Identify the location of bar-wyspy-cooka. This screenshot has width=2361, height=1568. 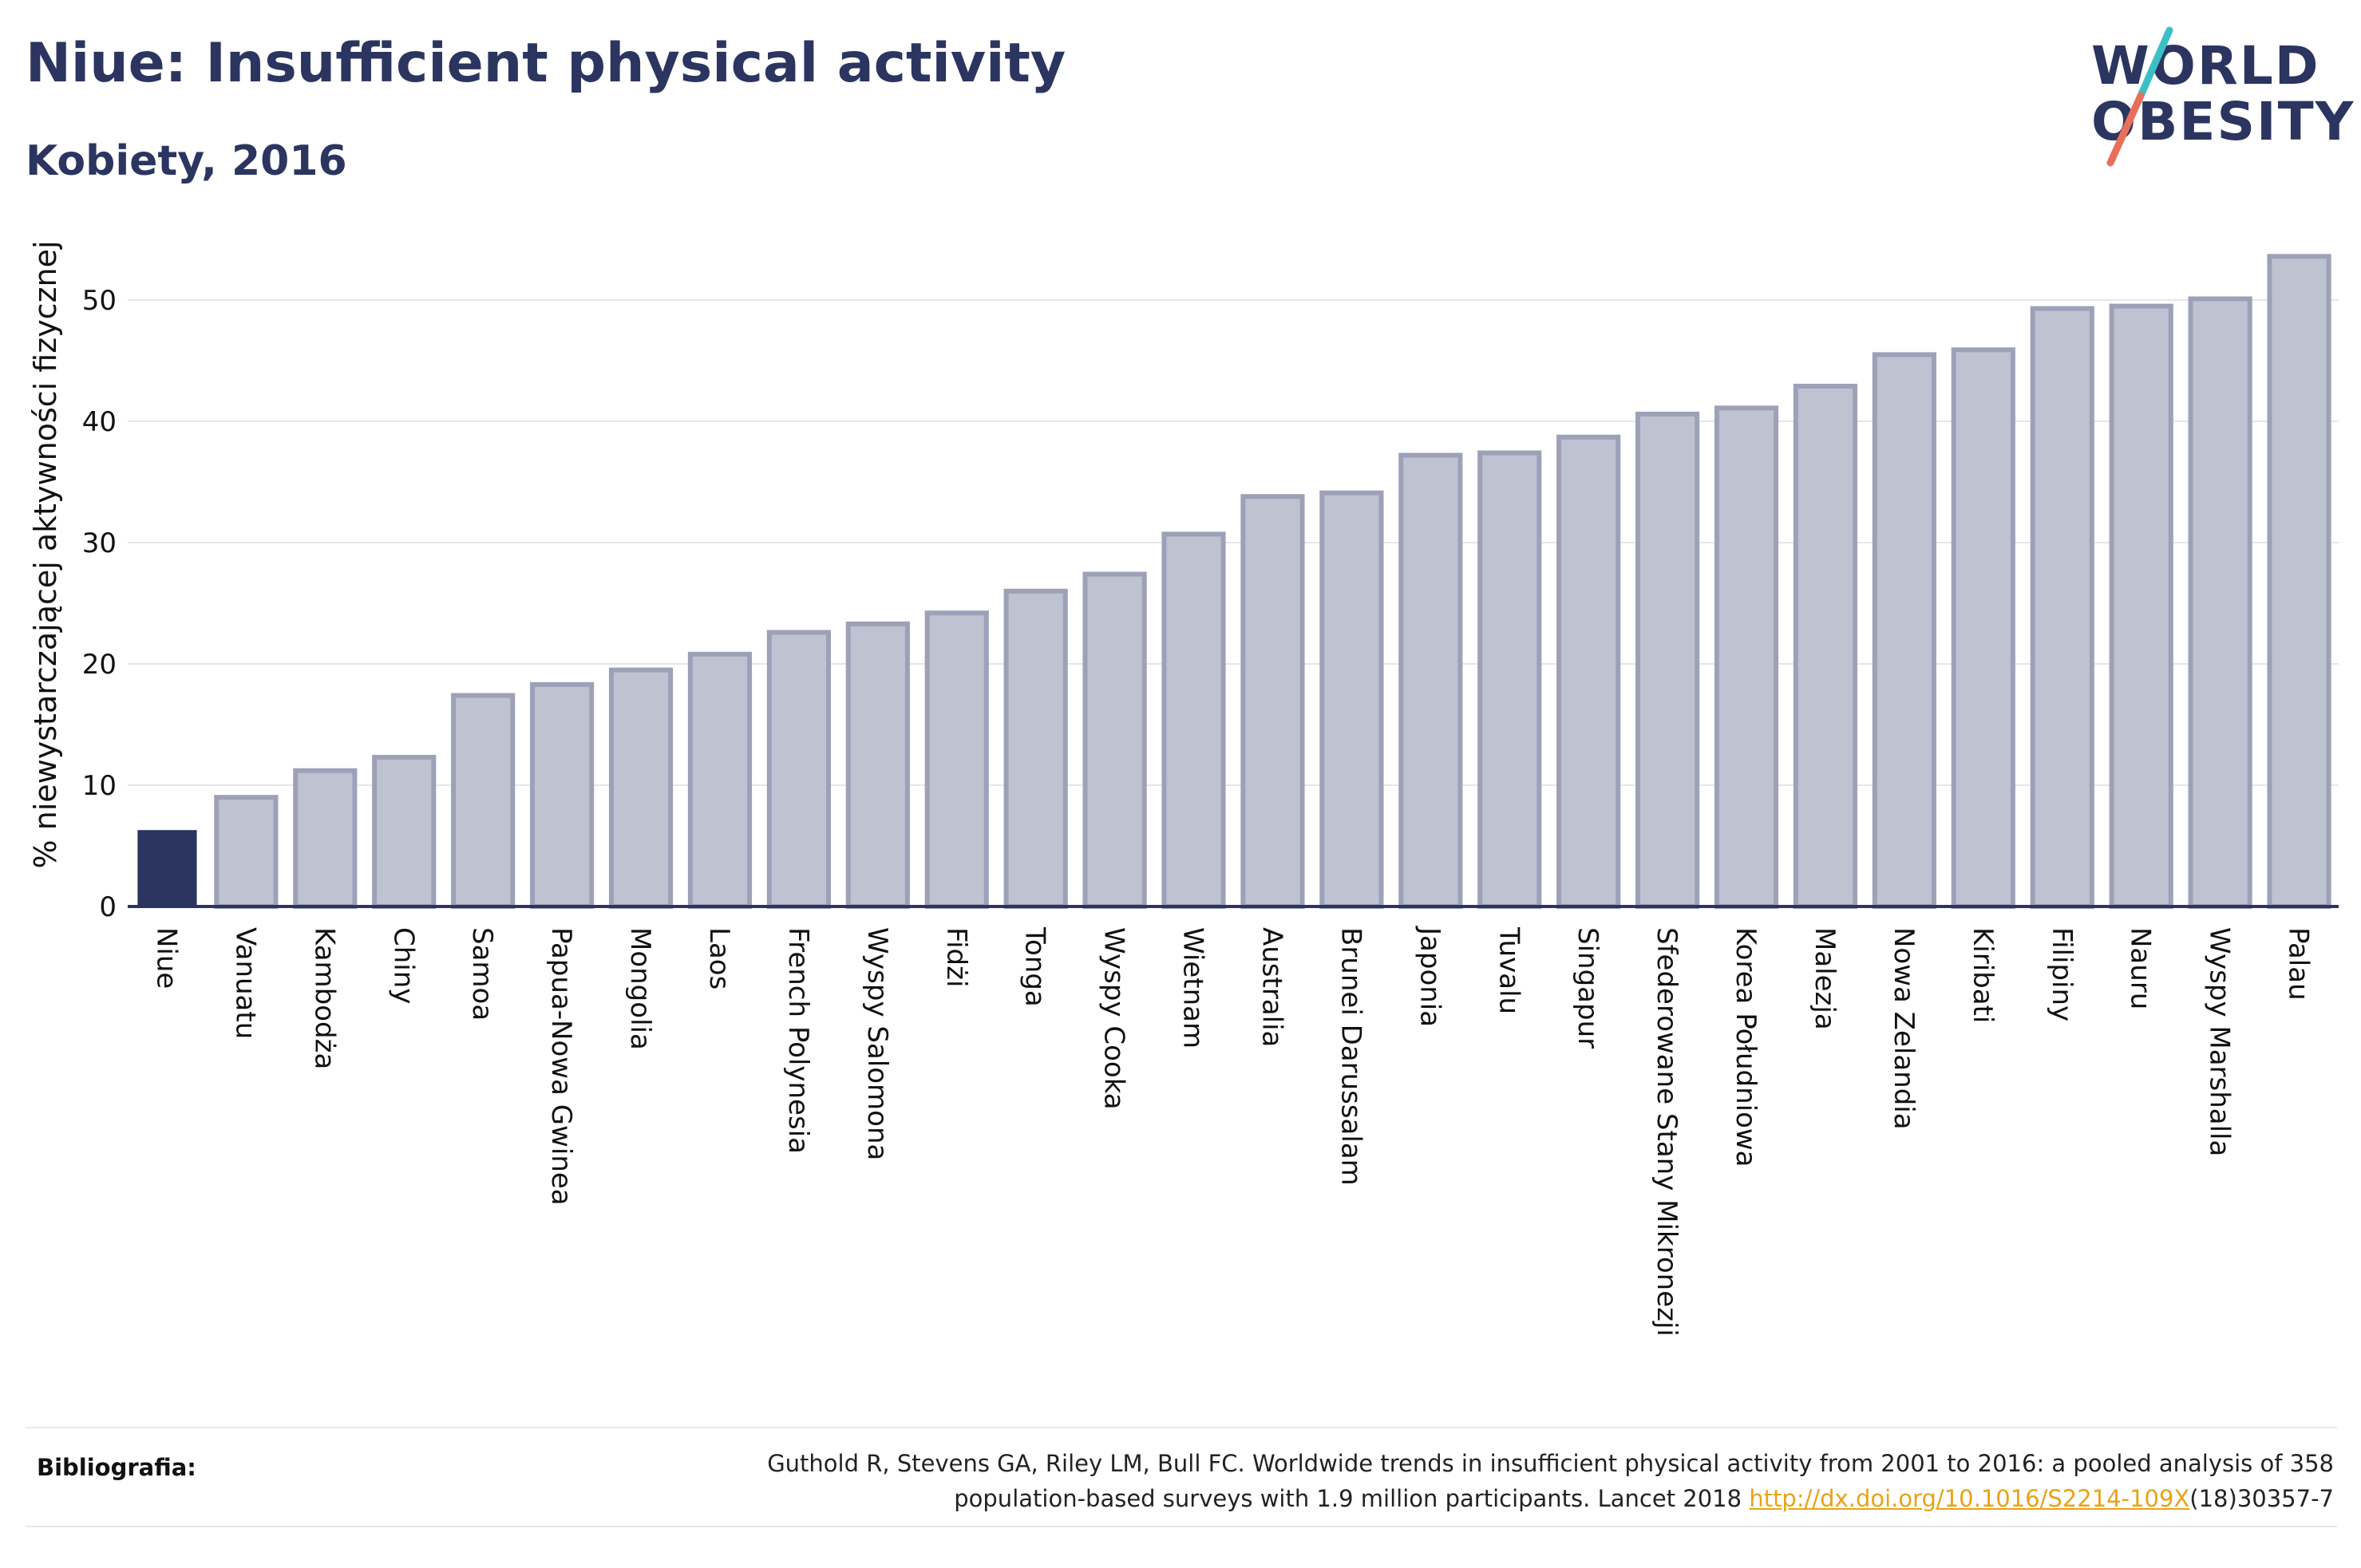
(1114, 740).